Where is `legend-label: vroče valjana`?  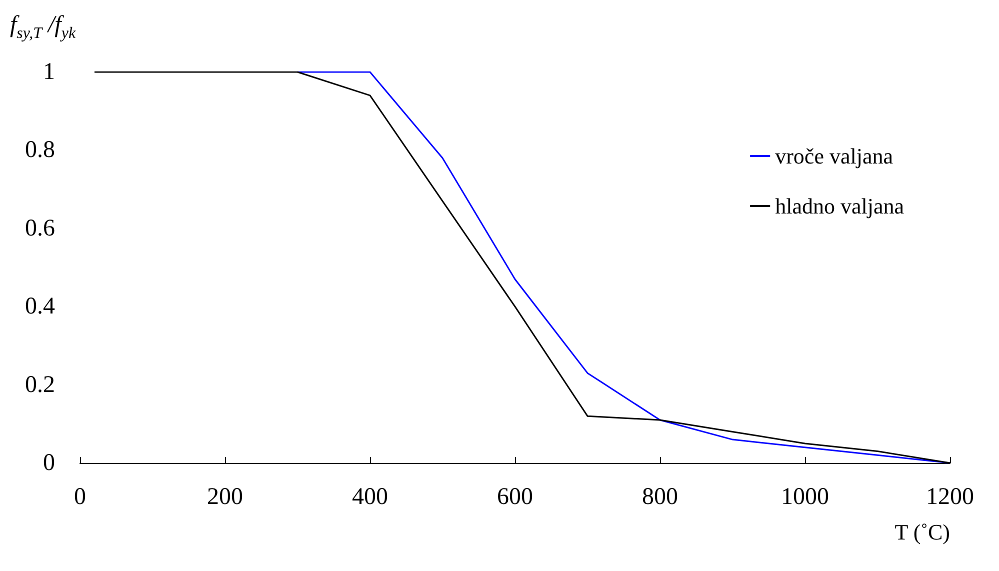 legend-label: vroče valjana is located at coordinates (834, 156).